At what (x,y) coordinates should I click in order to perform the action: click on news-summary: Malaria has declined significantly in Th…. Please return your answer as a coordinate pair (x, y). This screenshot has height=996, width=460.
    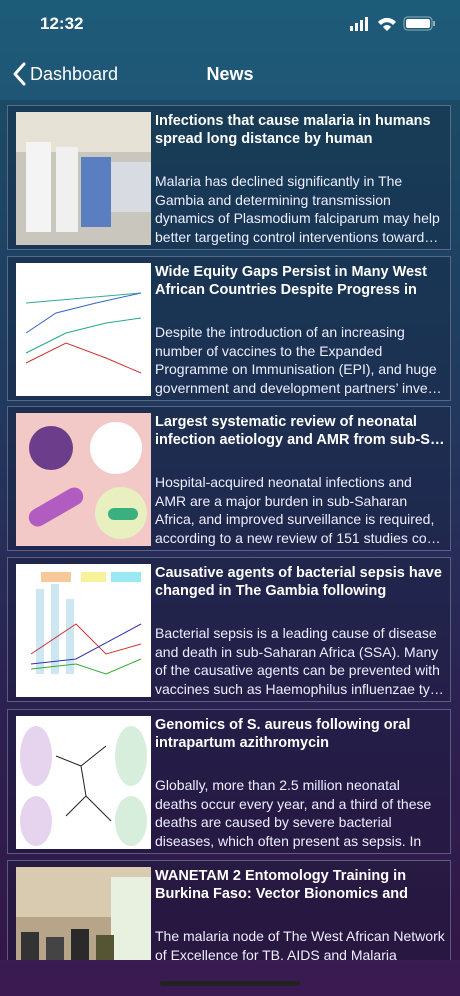
    Looking at the image, I should click on (297, 209).